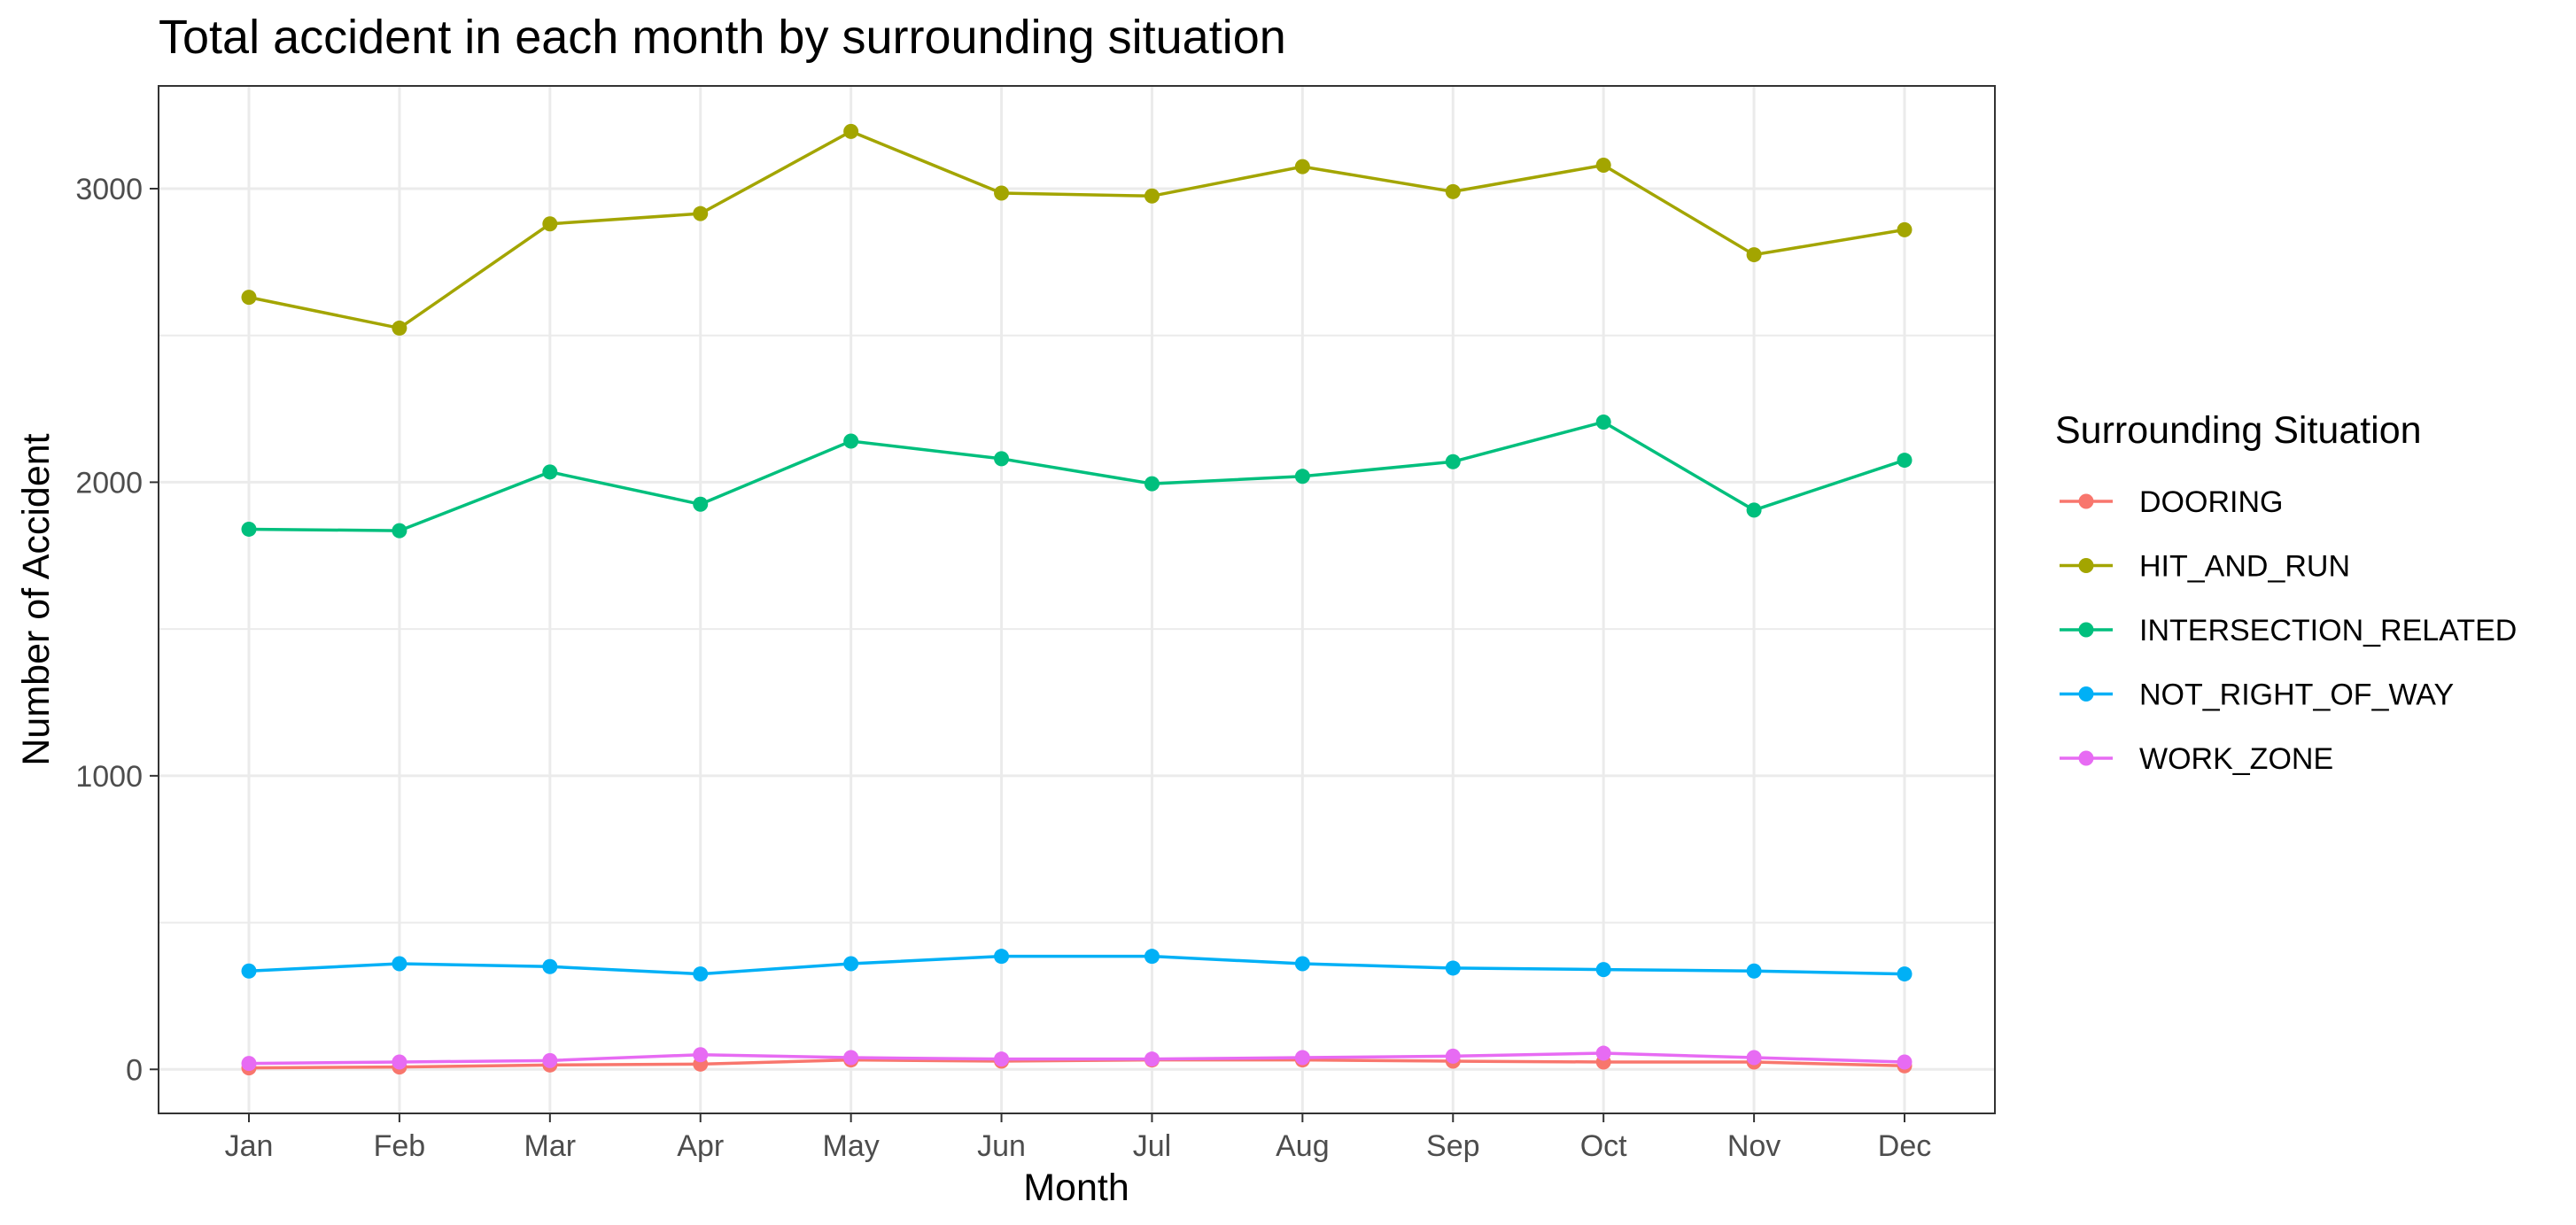 The image size is (2576, 1225). I want to click on legend-item-intersection-related: INTERSECTION_RELATED, so click(2288, 630).